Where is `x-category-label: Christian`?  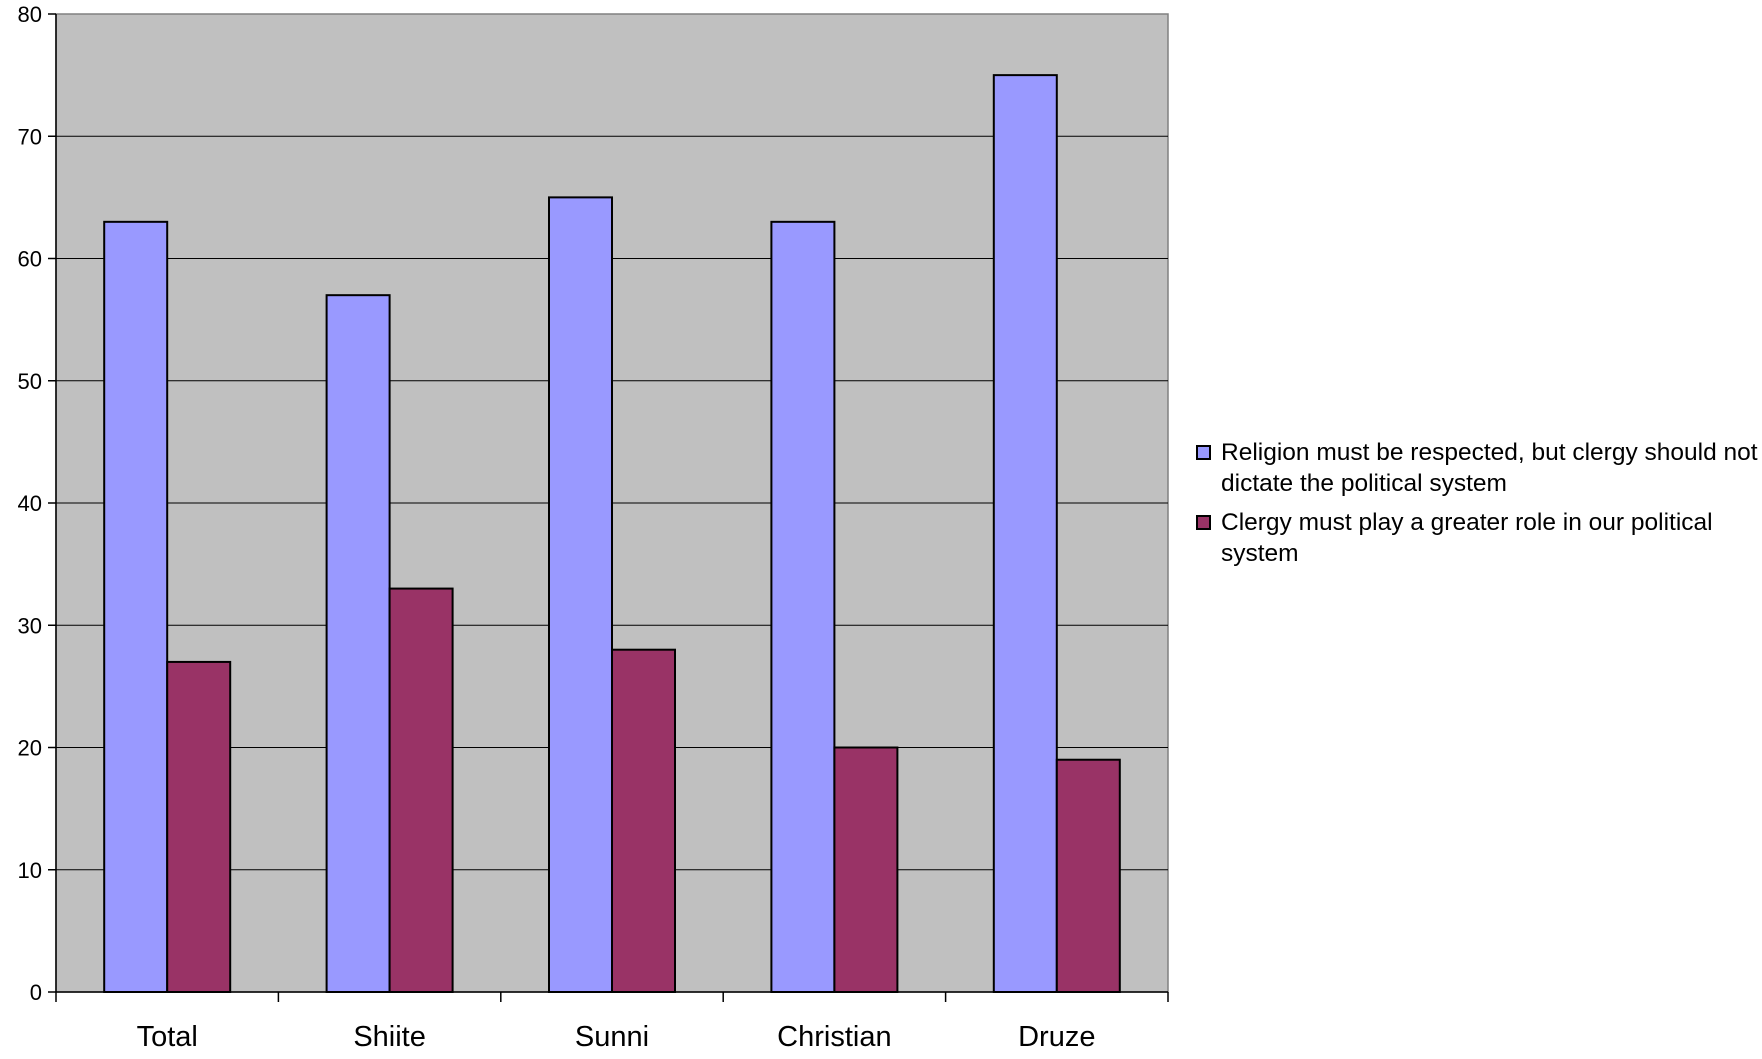
x-category-label: Christian is located at coordinates (834, 1037).